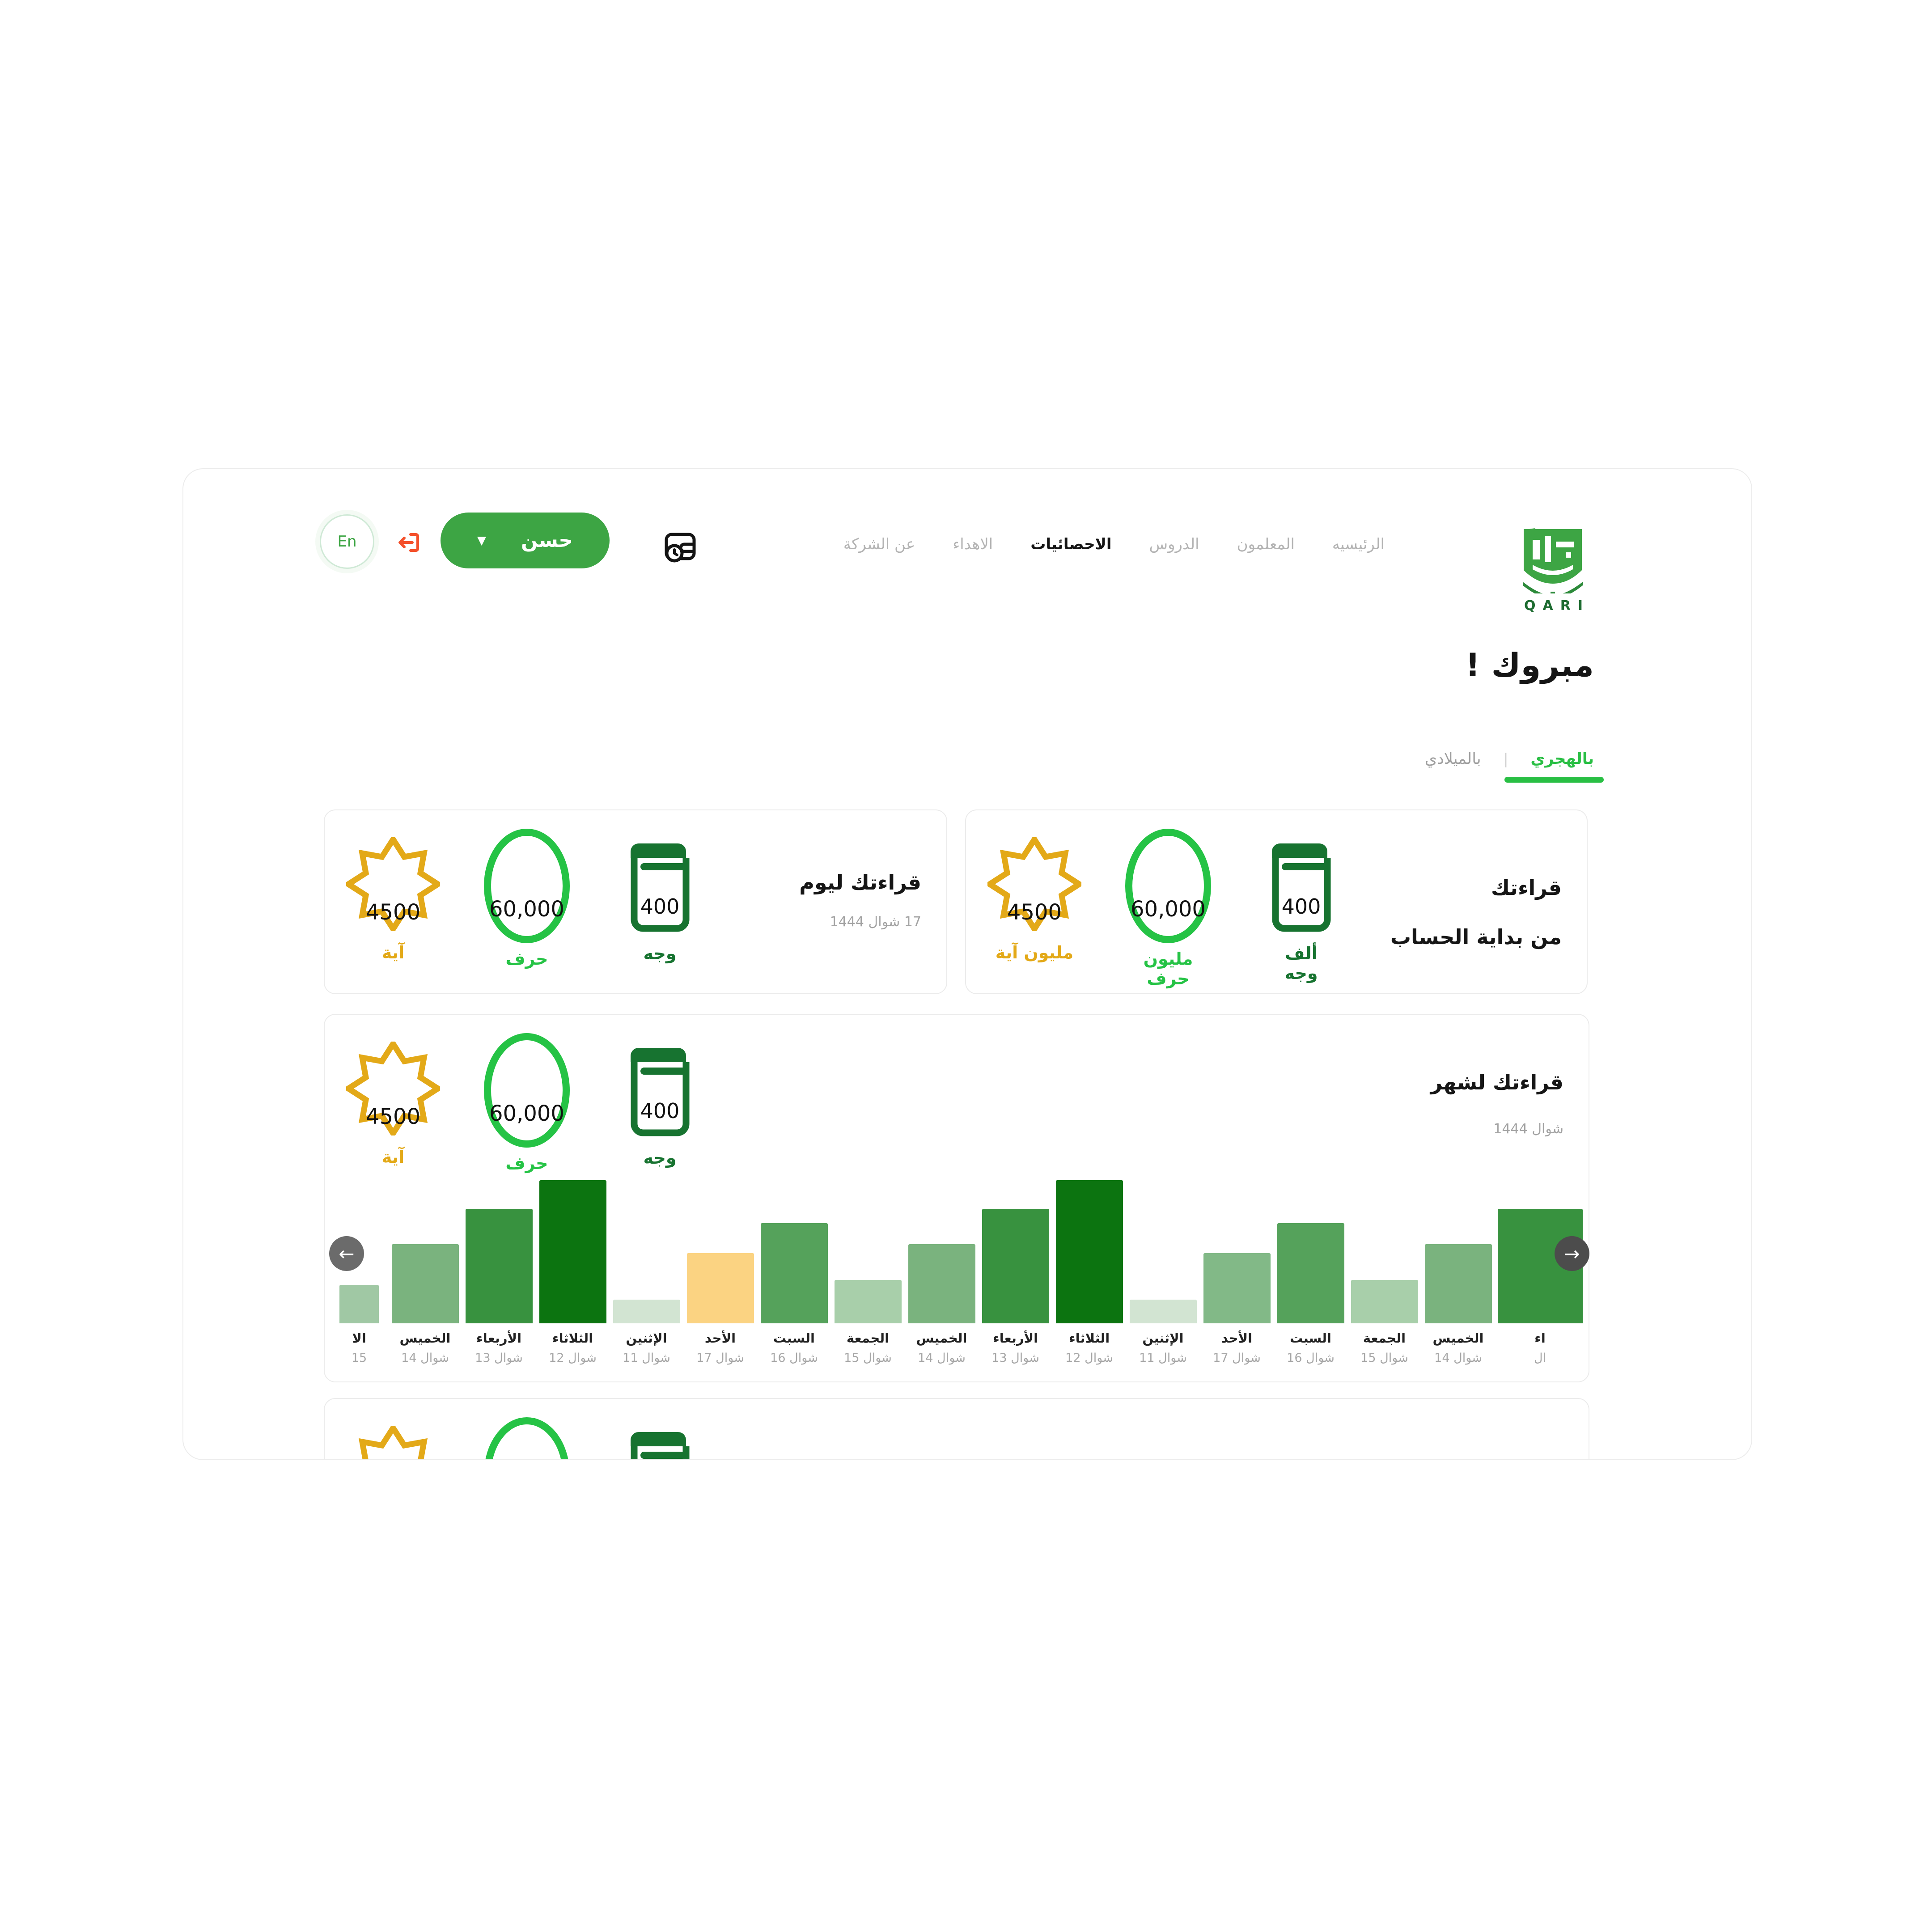 The image size is (1932, 1932). I want to click on star-icon, so click(393, 1443).